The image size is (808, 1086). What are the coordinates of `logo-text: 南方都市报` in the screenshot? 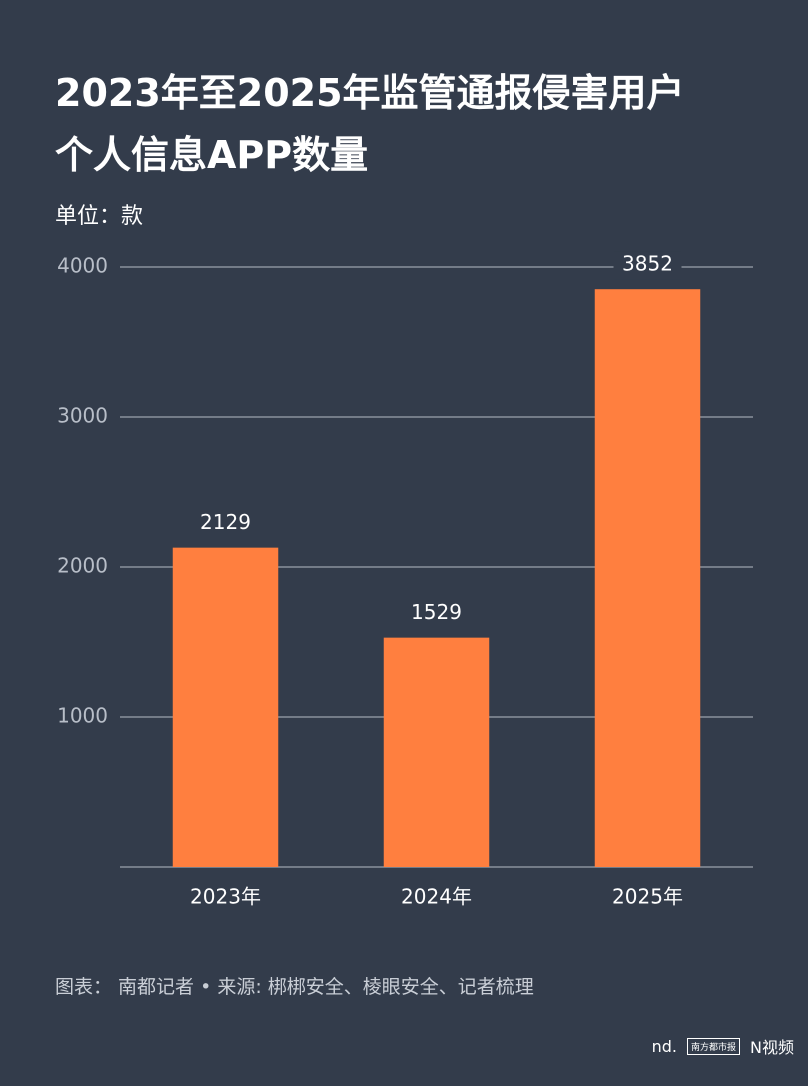 It's located at (714, 1046).